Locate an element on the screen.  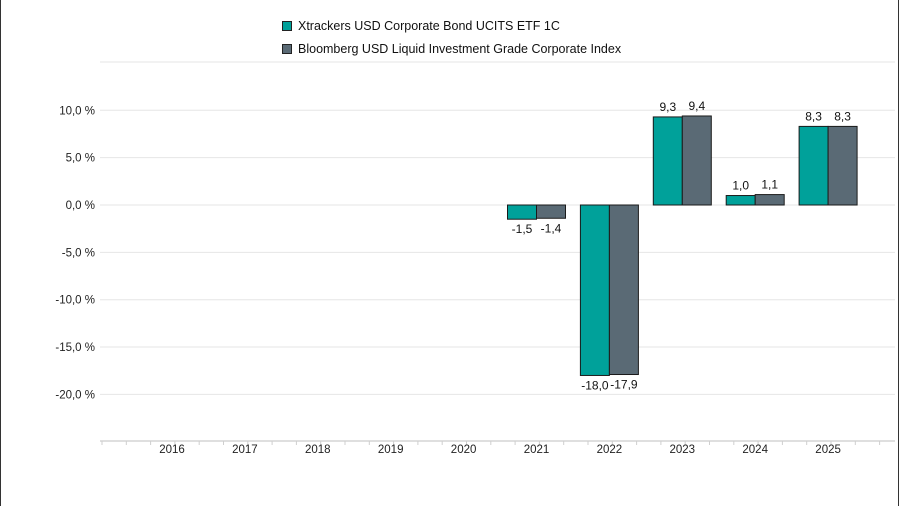
legend-swatch-index is located at coordinates (287, 48).